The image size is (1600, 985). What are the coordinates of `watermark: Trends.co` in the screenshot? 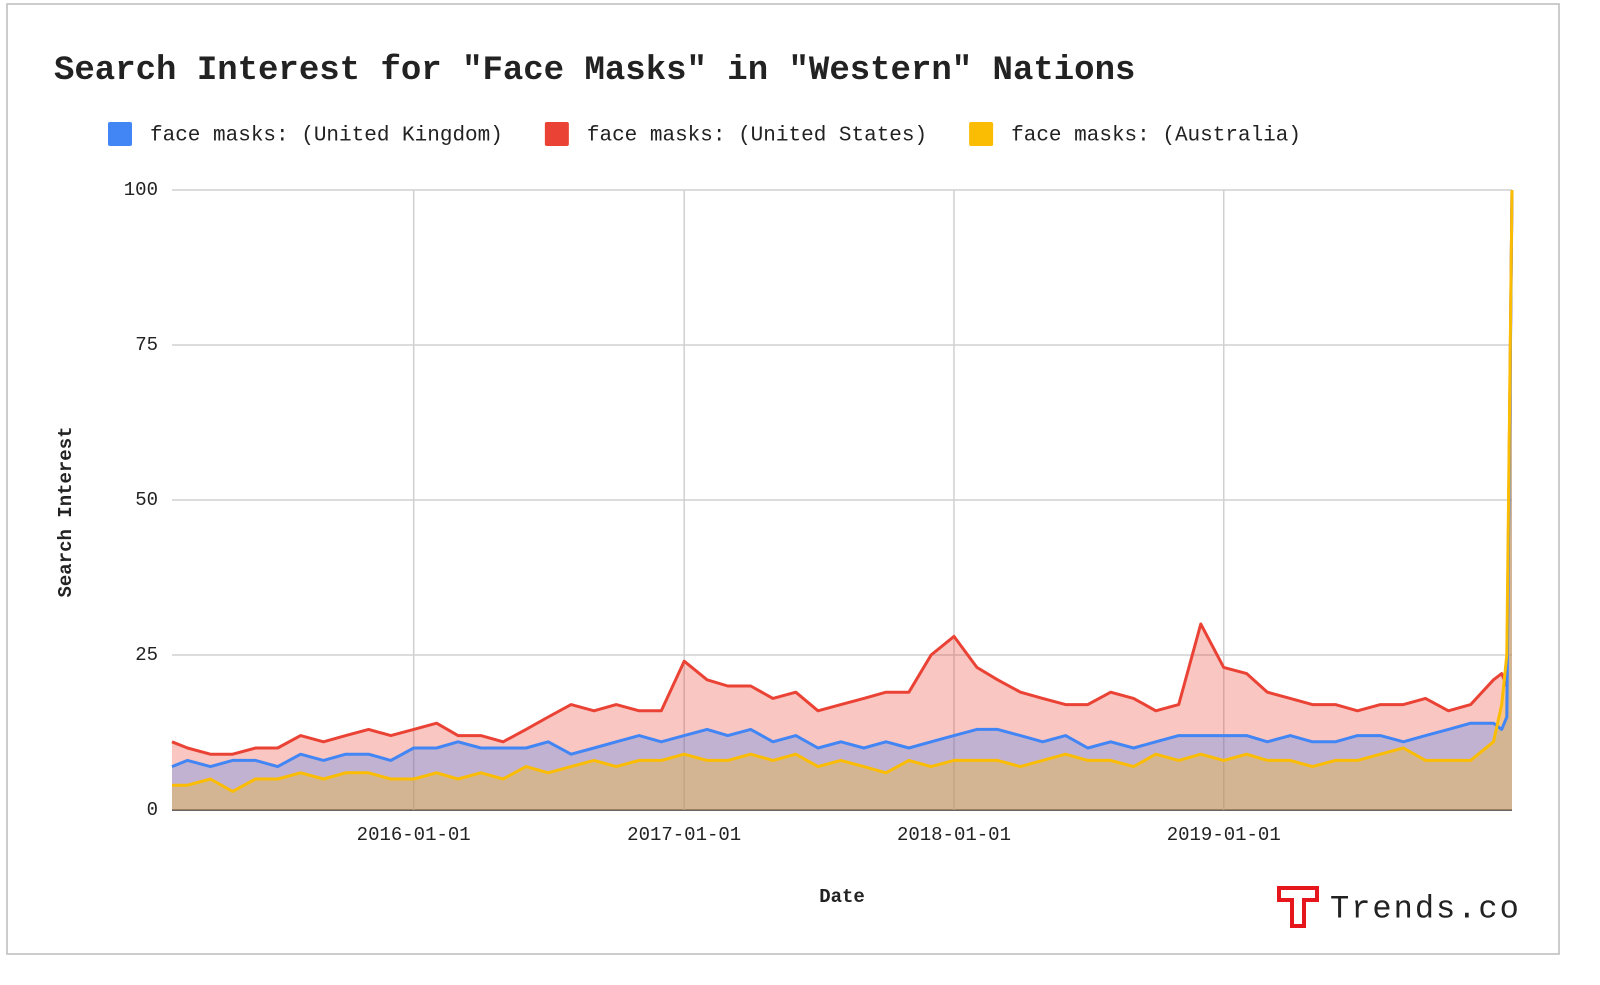 It's located at (1425, 908).